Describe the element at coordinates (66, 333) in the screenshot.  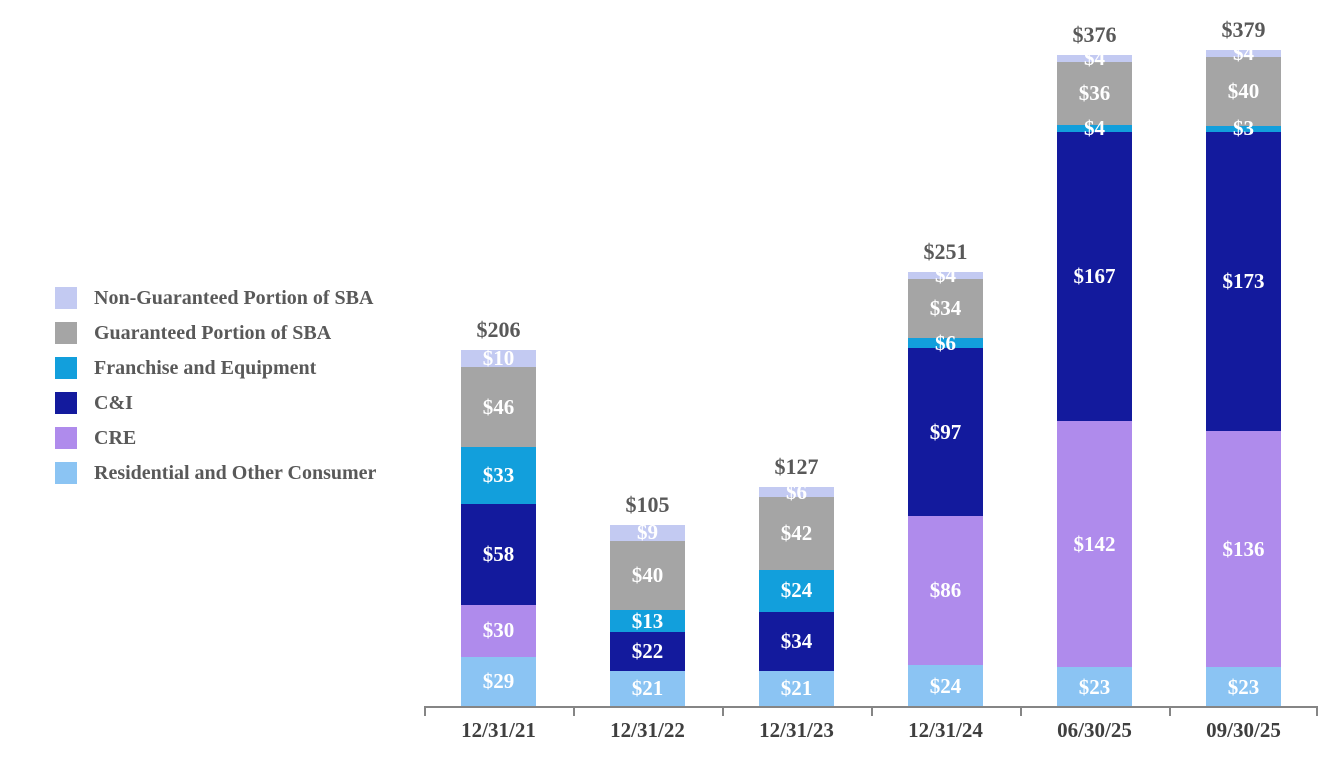
I see `legend-swatch-guaranteed-portion-of-sba` at that location.